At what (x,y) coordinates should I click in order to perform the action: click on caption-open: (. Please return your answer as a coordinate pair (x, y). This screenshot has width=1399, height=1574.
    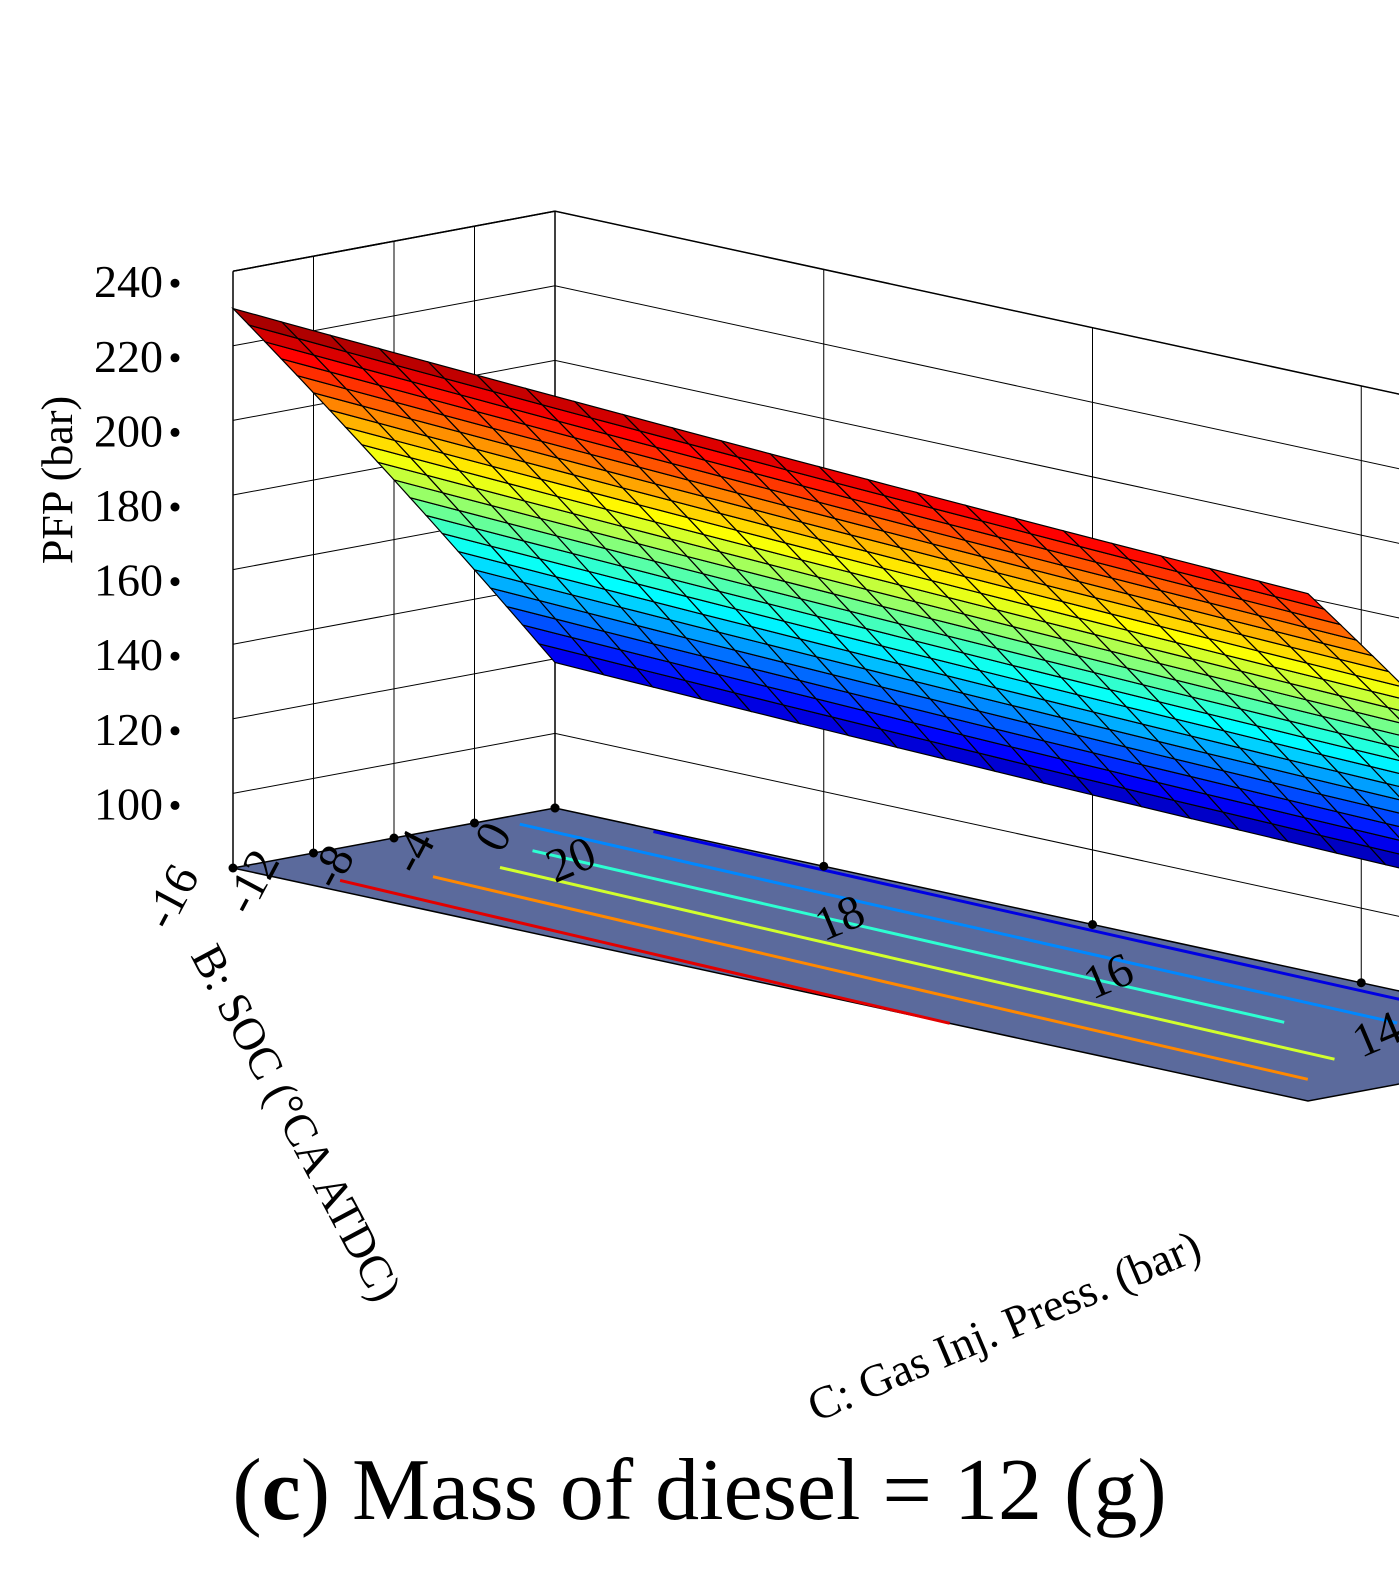
    Looking at the image, I should click on (247, 1490).